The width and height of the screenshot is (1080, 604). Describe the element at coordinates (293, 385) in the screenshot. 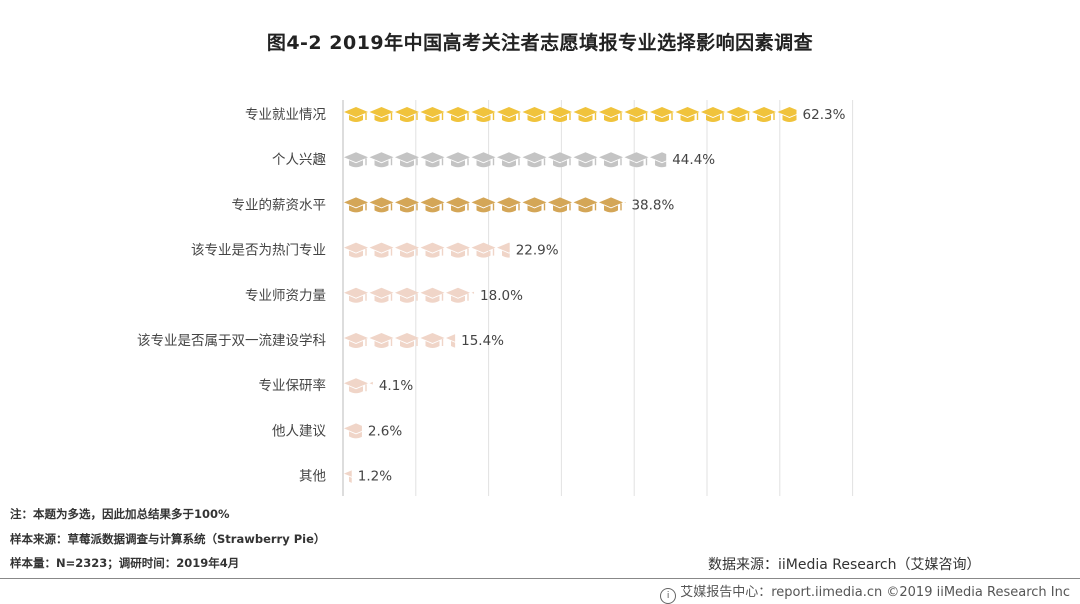

I see `category-label: 专业保研率` at that location.